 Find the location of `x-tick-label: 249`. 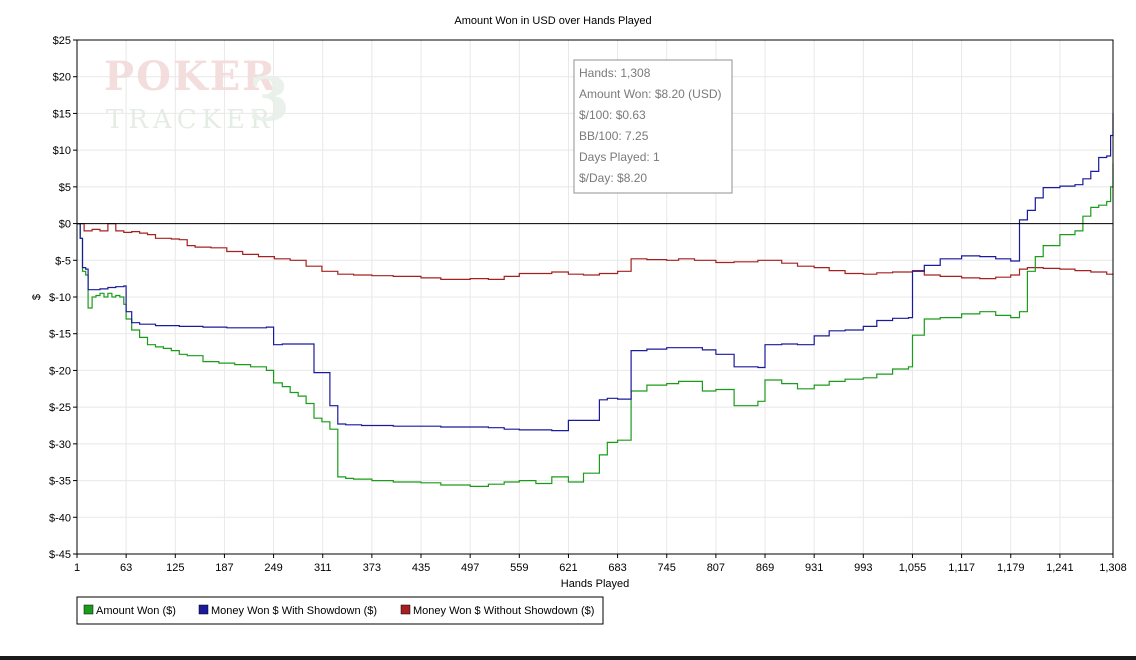

x-tick-label: 249 is located at coordinates (273, 568).